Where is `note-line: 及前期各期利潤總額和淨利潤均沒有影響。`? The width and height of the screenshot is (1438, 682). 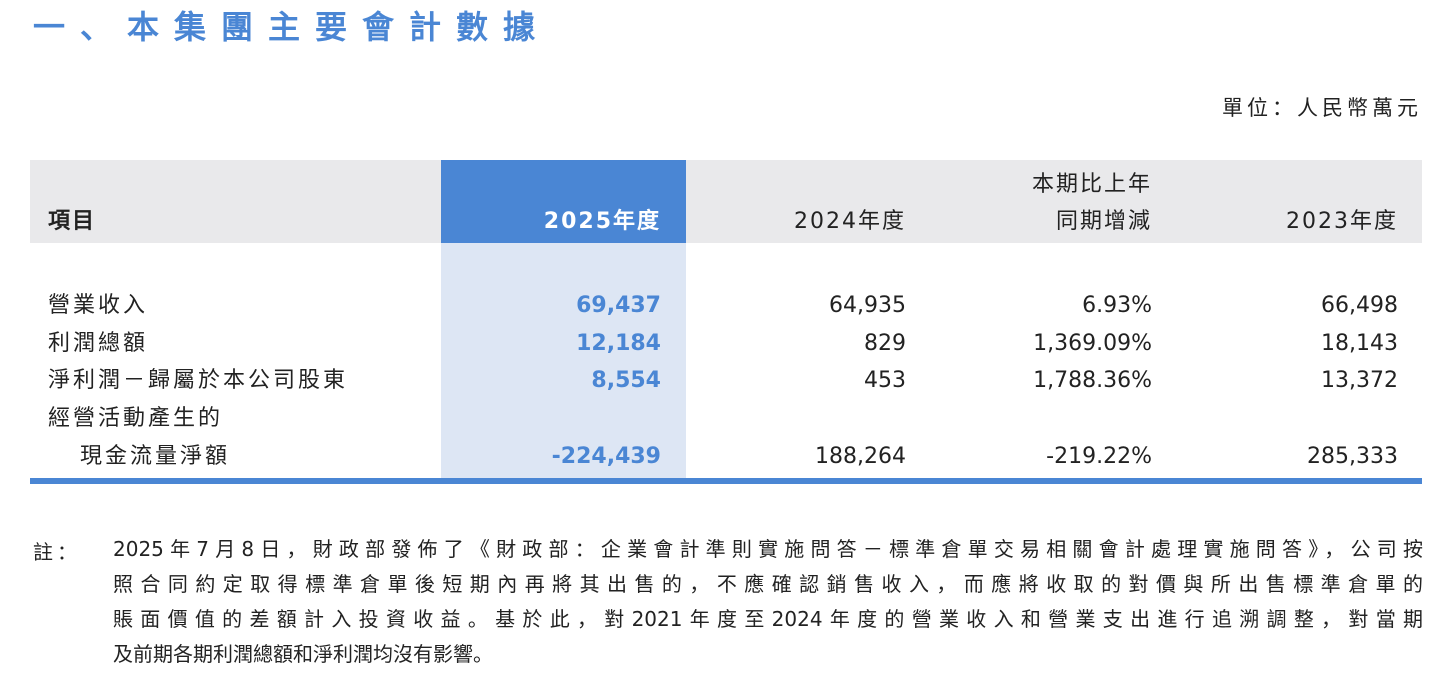
note-line: 及前期各期利潤總額和淨利潤均沒有影響。 is located at coordinates (303, 654).